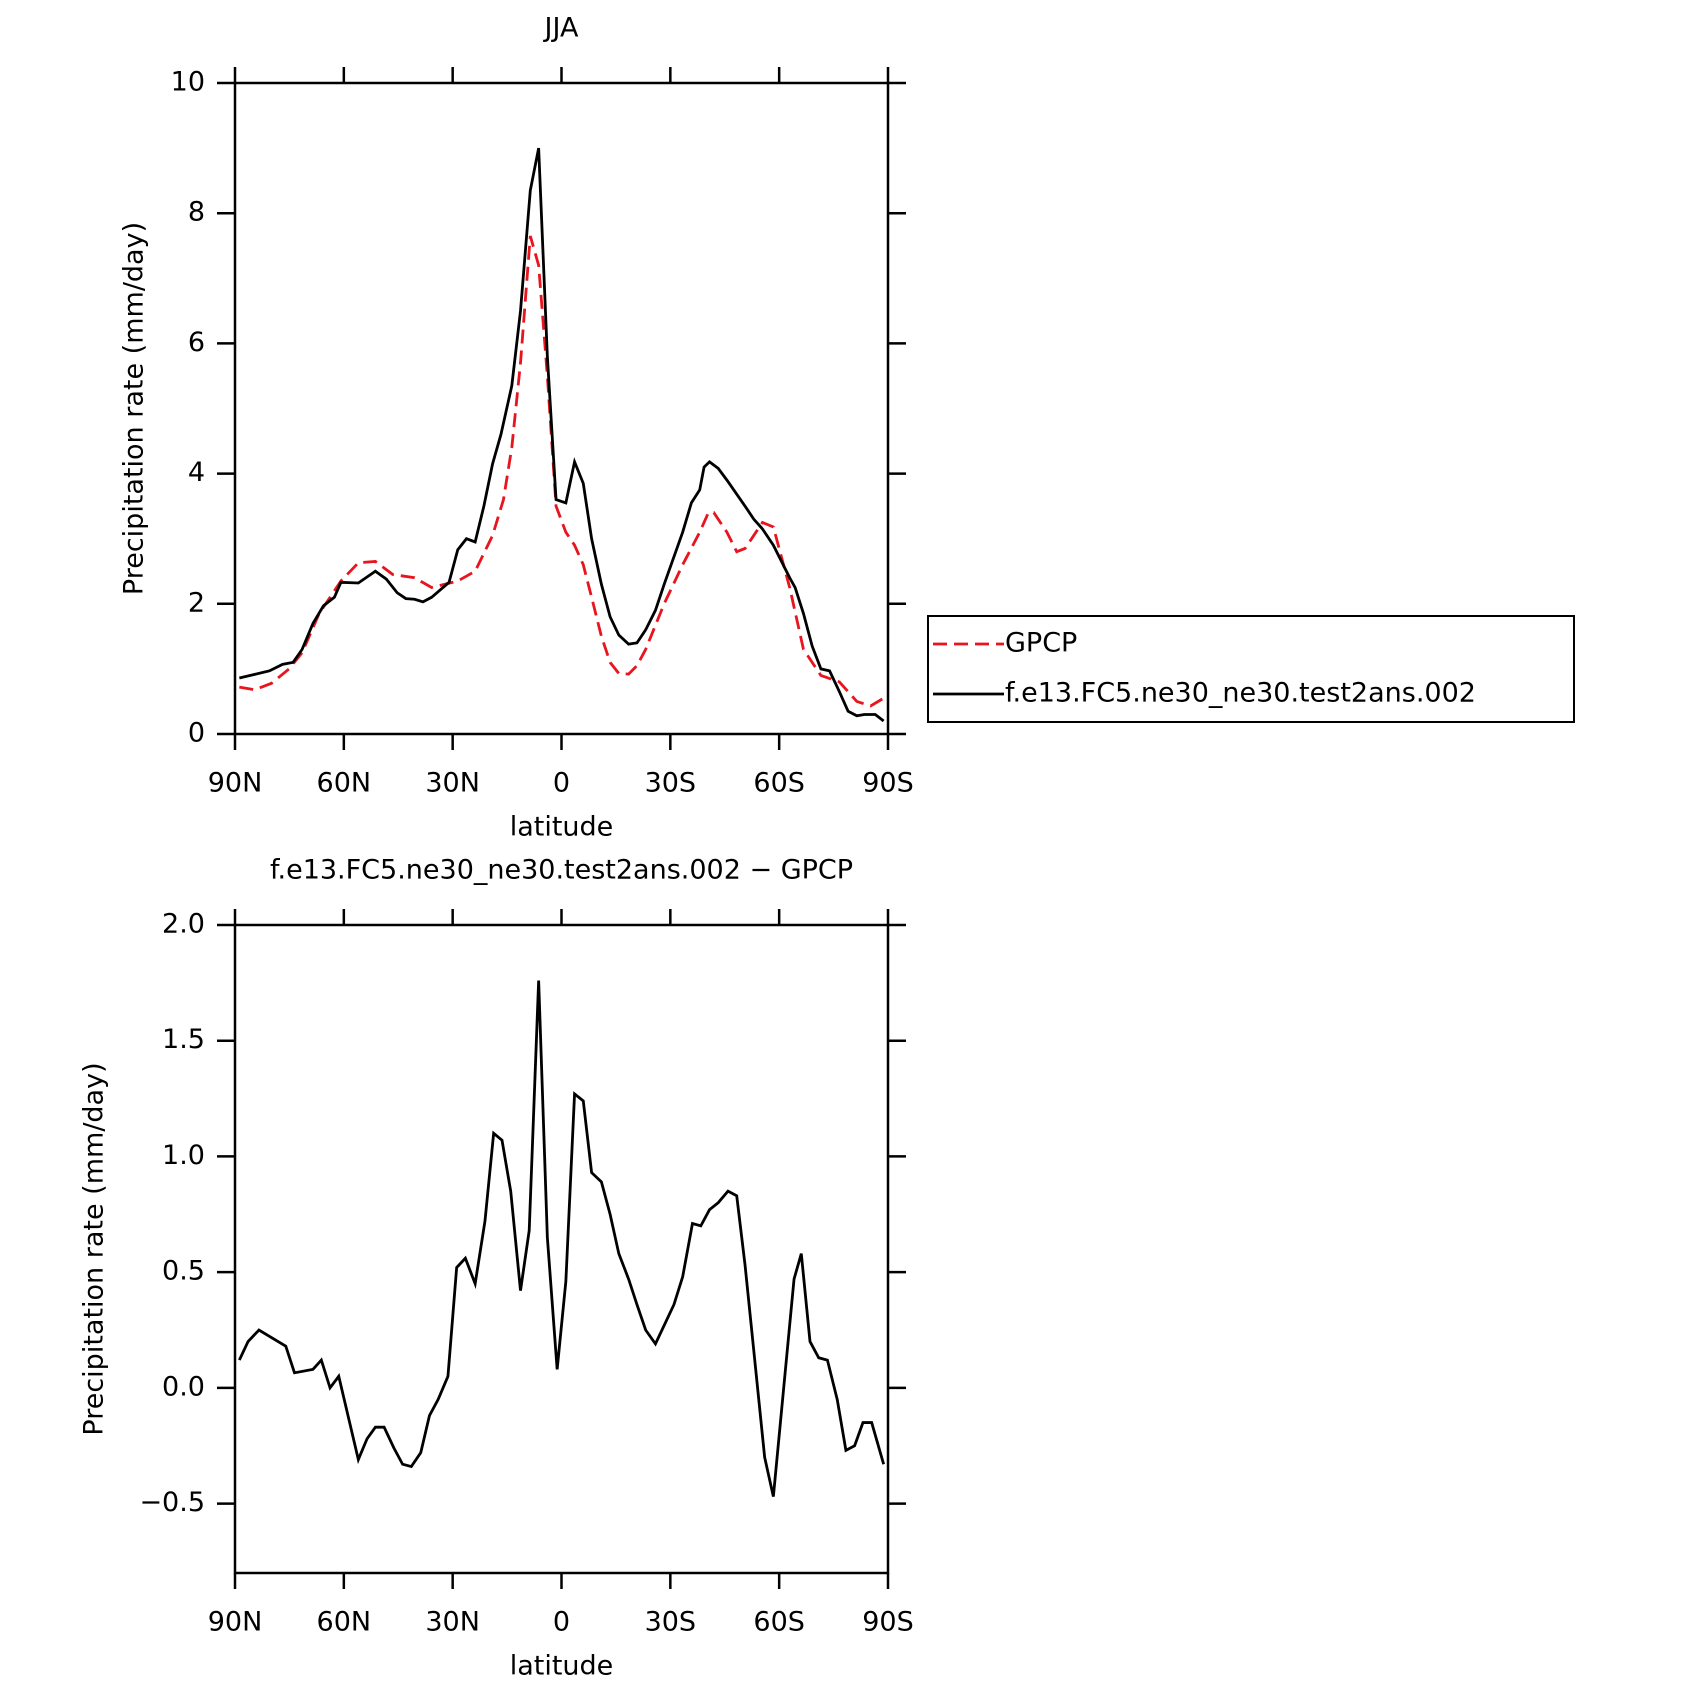 This screenshot has height=1697, width=1685. What do you see at coordinates (196, 602) in the screenshot?
I see `y-tick-label: 2` at bounding box center [196, 602].